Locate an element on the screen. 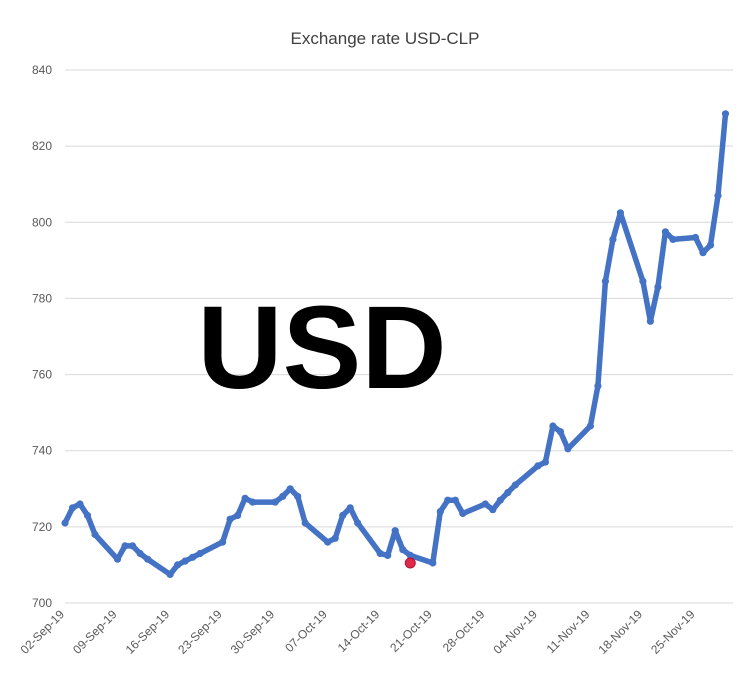 This screenshot has width=751, height=681. chart-title: Exchange rate USD-CLP is located at coordinates (385, 38).